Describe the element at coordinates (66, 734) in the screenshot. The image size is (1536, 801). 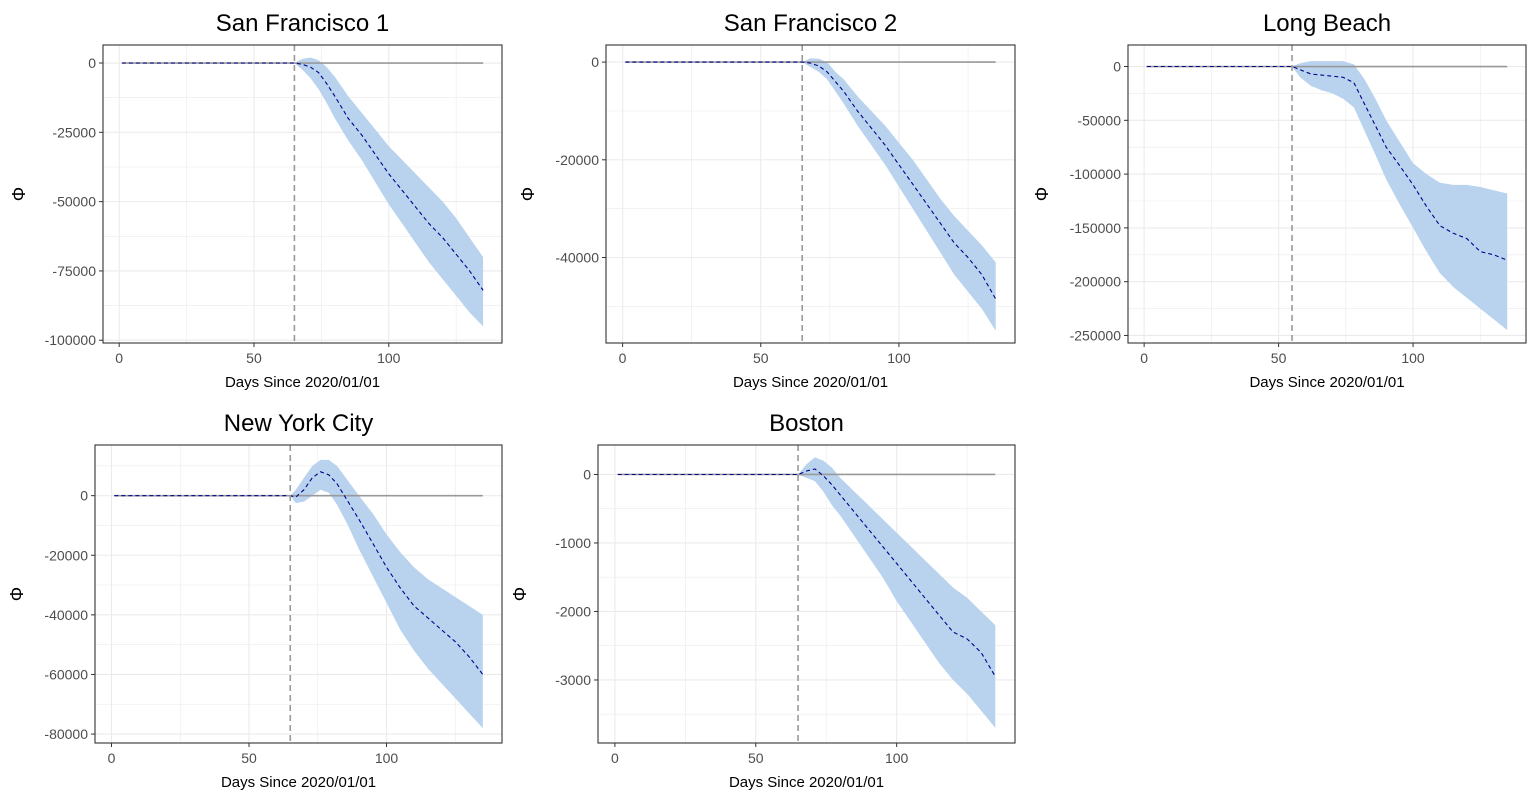
I see `y-tick-label: -80000` at that location.